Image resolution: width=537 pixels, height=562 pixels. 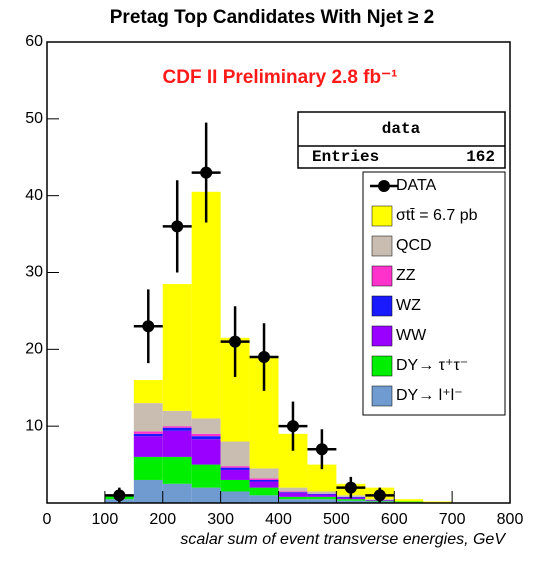 What do you see at coordinates (414, 245) in the screenshot?
I see `legend-label: QCD` at bounding box center [414, 245].